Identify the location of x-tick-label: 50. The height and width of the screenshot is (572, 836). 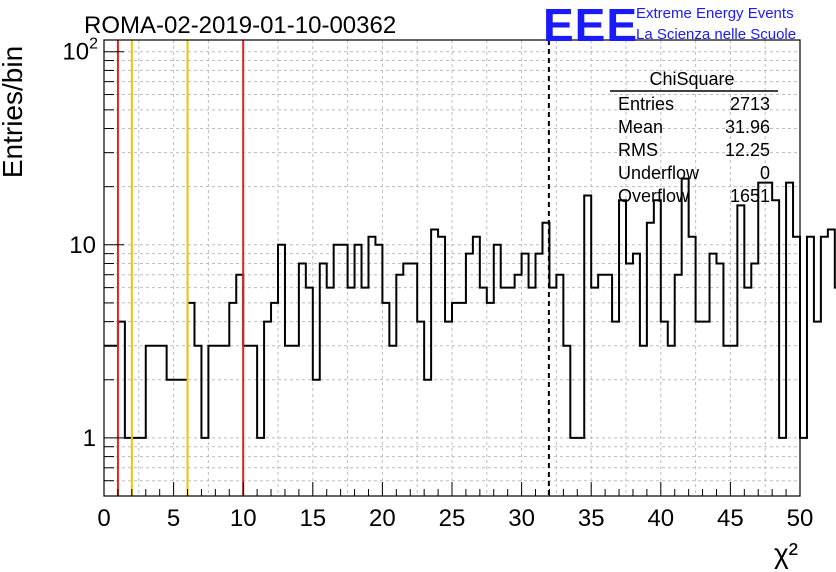
(800, 518).